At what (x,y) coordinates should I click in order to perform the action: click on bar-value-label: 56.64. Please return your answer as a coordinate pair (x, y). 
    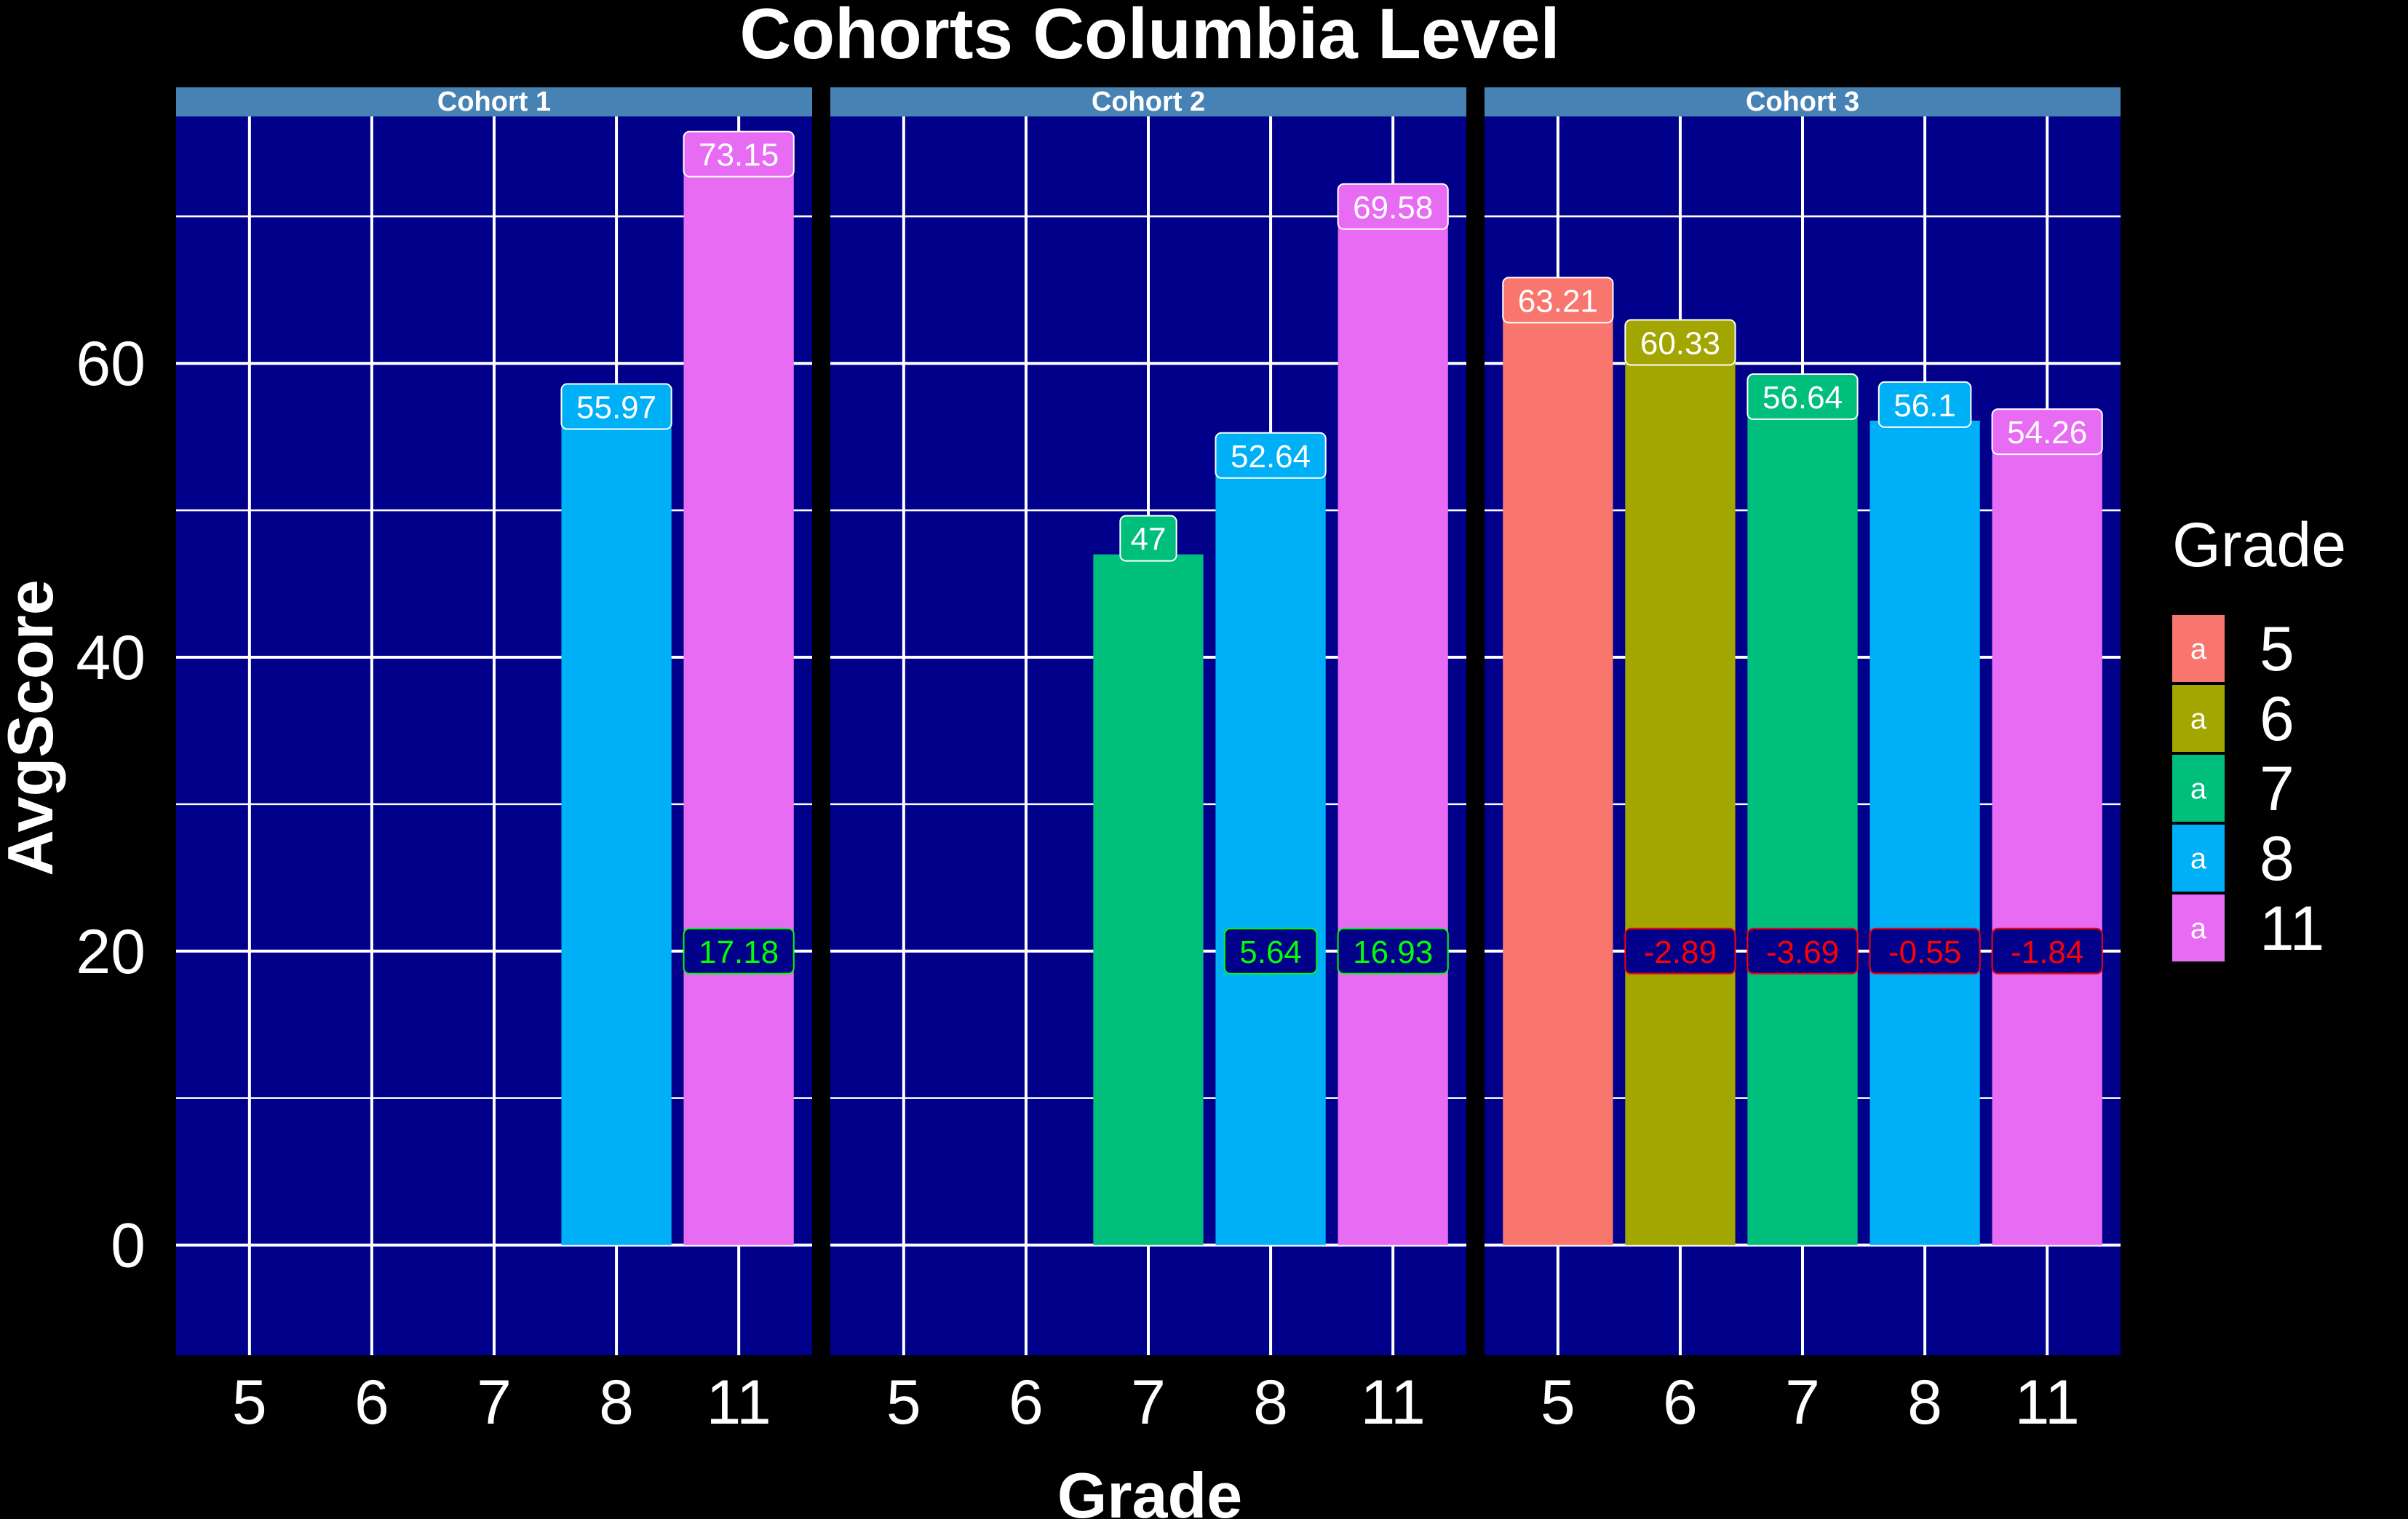
    Looking at the image, I should click on (1803, 398).